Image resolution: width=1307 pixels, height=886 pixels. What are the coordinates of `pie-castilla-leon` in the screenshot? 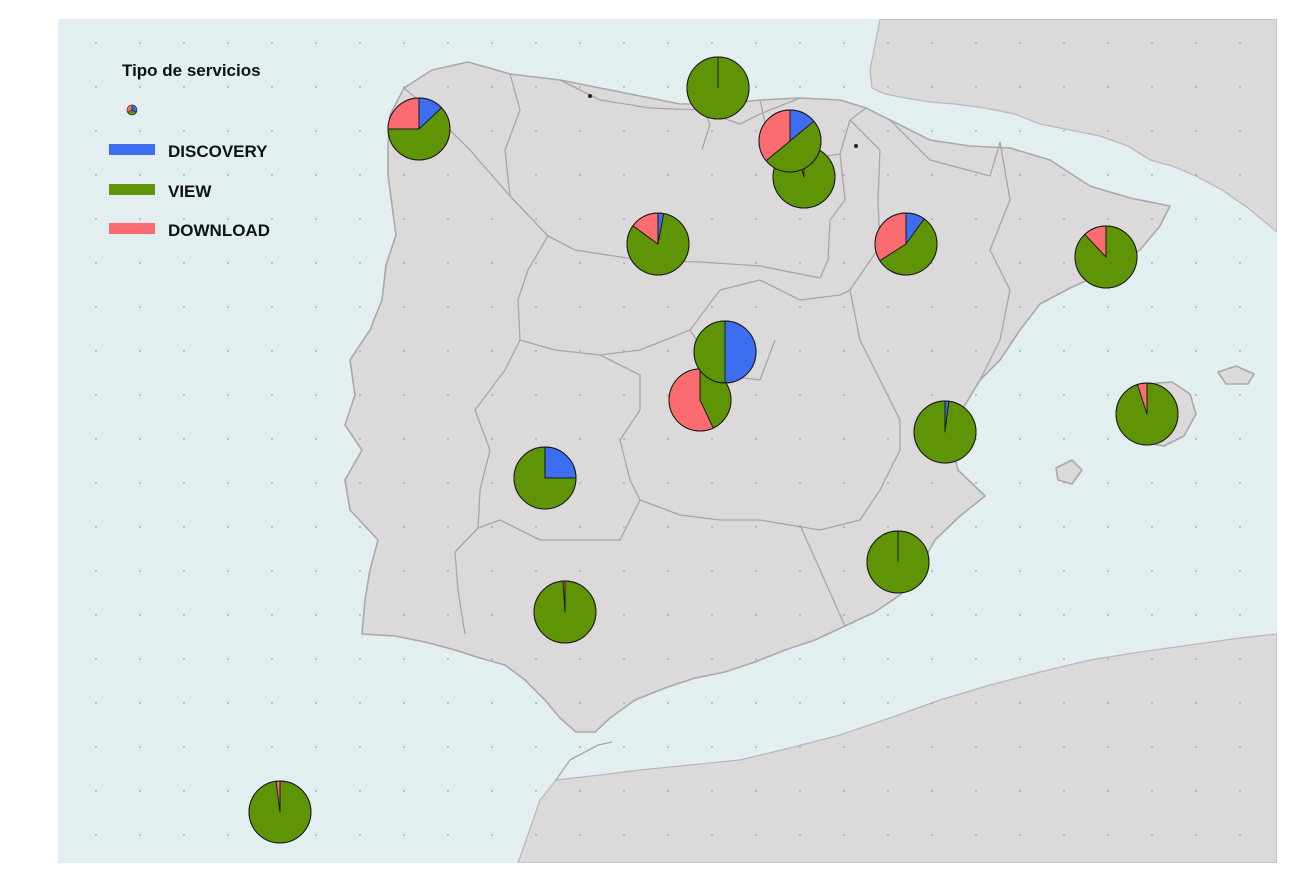 It's located at (658, 244).